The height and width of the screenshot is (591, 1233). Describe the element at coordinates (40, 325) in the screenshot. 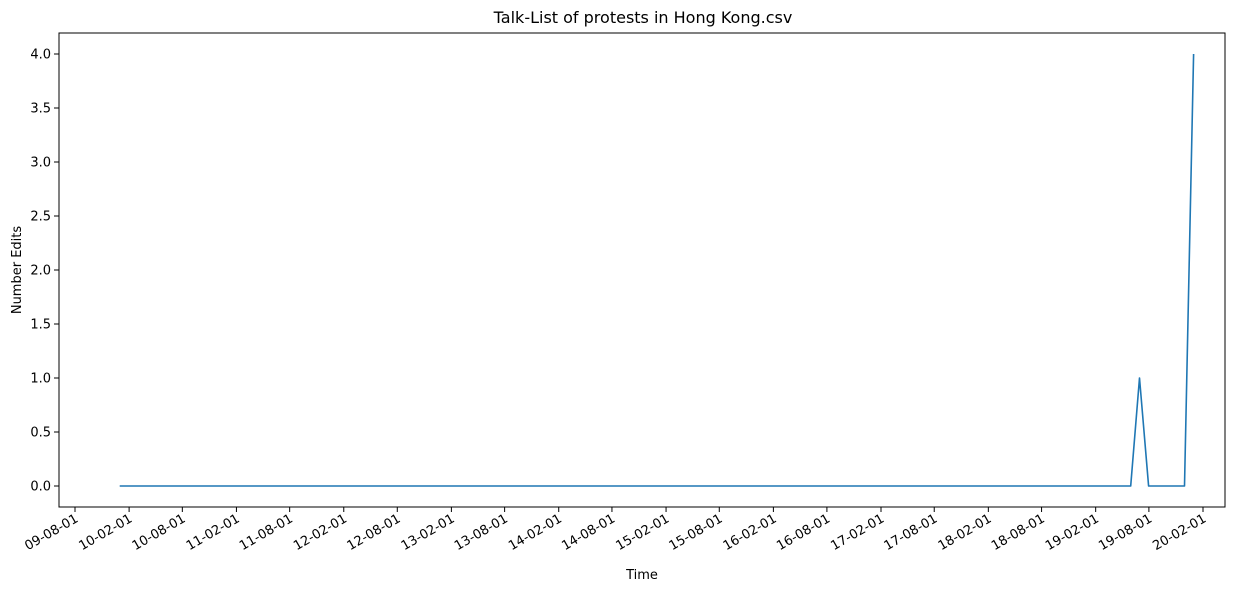

I see `y-tick-label: 1.5` at that location.